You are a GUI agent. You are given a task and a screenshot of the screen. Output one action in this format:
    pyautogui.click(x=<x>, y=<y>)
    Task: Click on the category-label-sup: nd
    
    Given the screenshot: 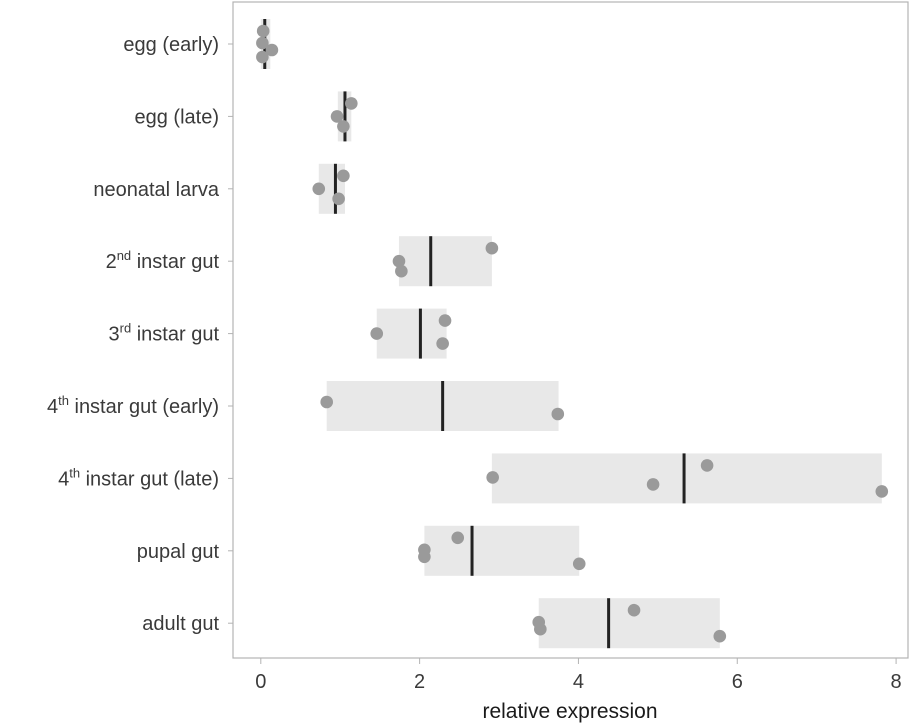 What is the action you would take?
    pyautogui.click(x=124, y=255)
    